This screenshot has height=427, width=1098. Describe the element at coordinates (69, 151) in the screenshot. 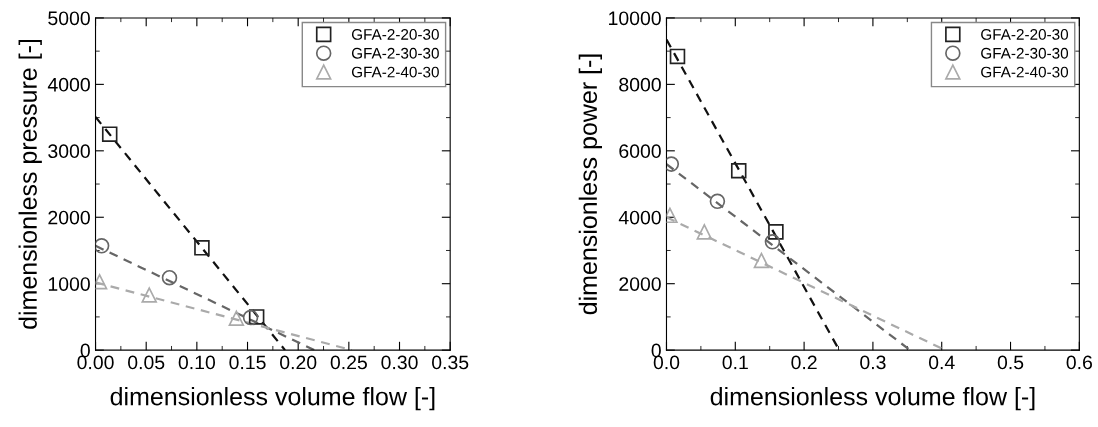

I see `y-tick-label: 3000` at that location.